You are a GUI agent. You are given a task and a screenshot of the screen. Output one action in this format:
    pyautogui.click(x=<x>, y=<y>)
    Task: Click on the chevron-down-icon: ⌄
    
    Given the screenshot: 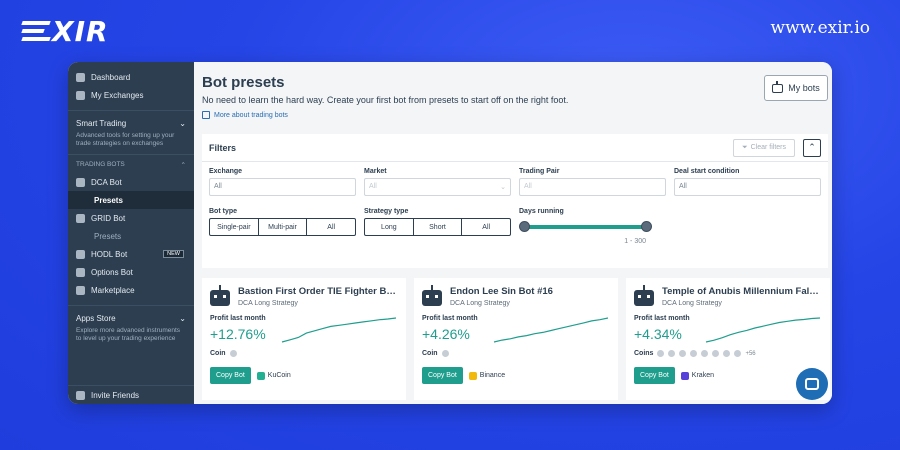 What is the action you would take?
    pyautogui.click(x=503, y=187)
    